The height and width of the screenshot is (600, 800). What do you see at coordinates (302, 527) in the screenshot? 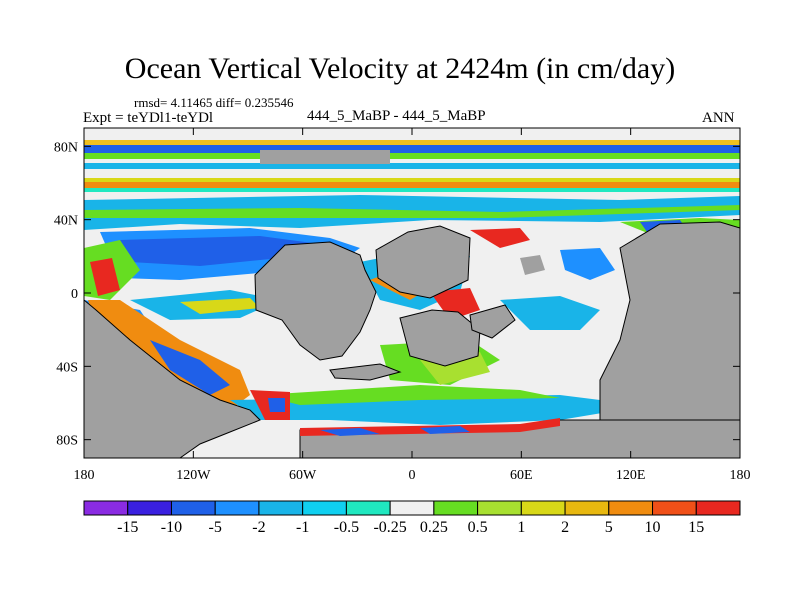
I see `colorbar-label: -1` at bounding box center [302, 527].